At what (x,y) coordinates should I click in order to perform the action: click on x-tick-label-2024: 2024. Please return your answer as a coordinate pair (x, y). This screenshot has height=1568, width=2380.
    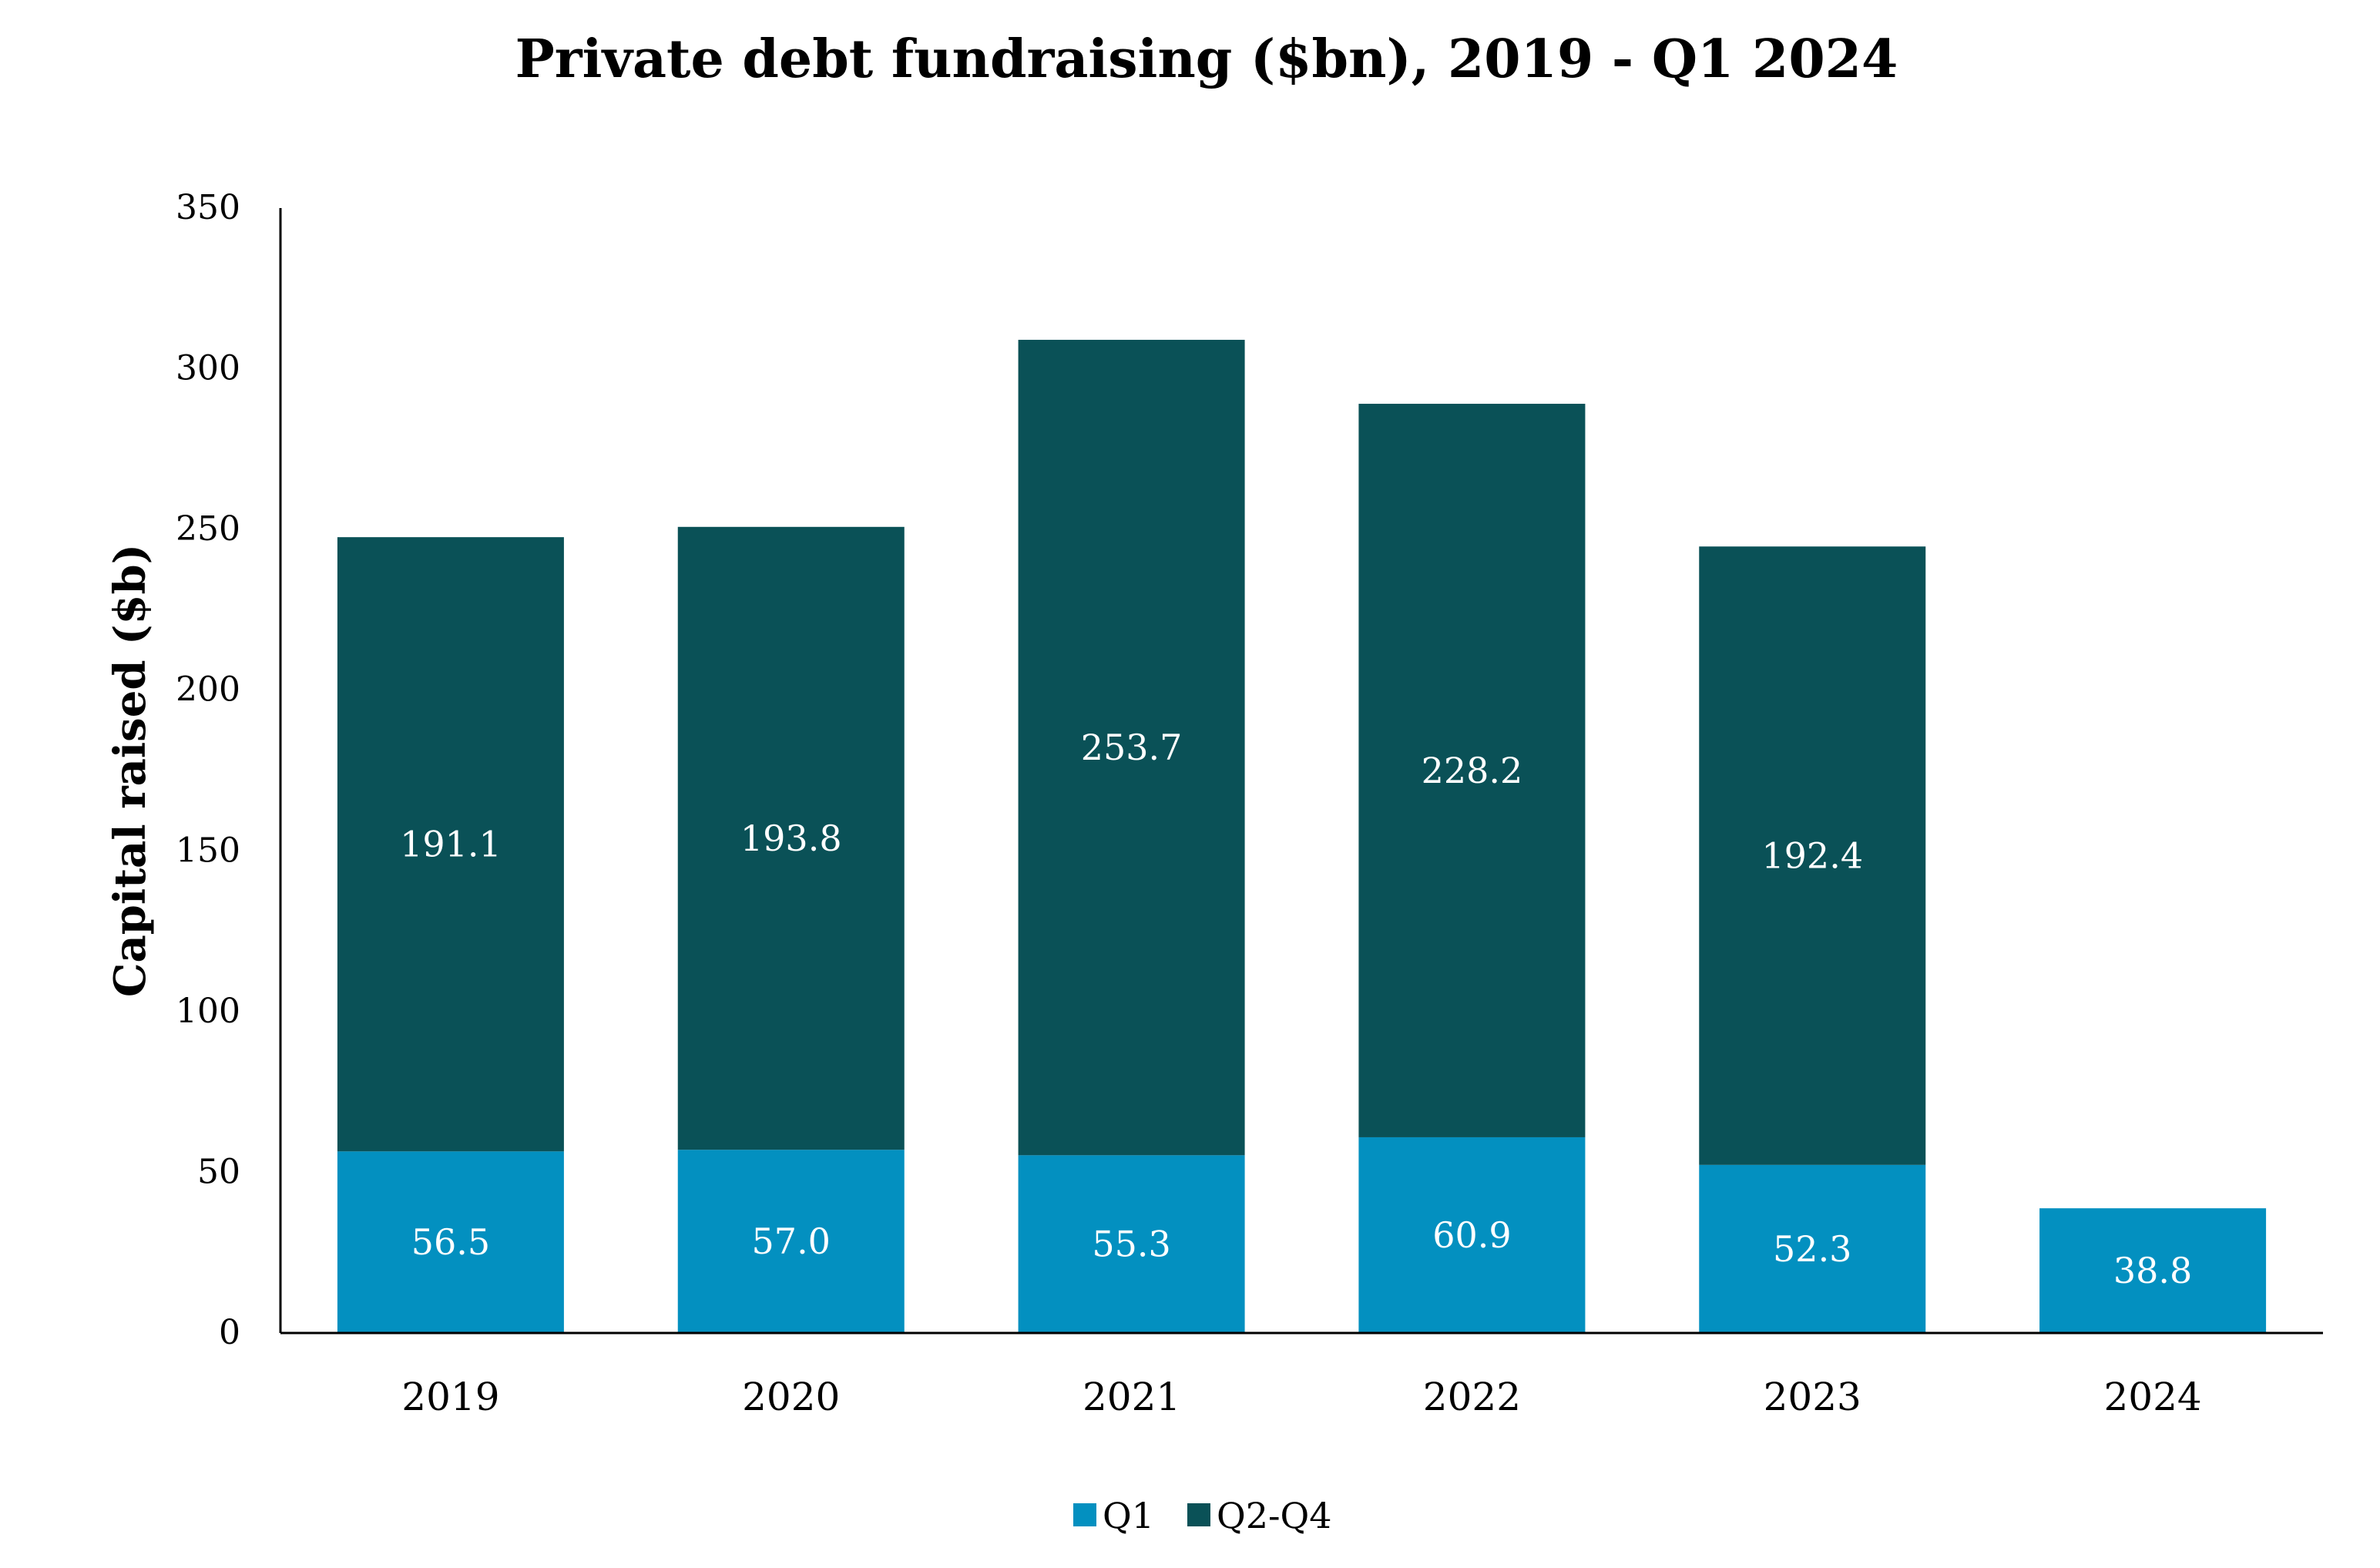
    Looking at the image, I should click on (2152, 1397).